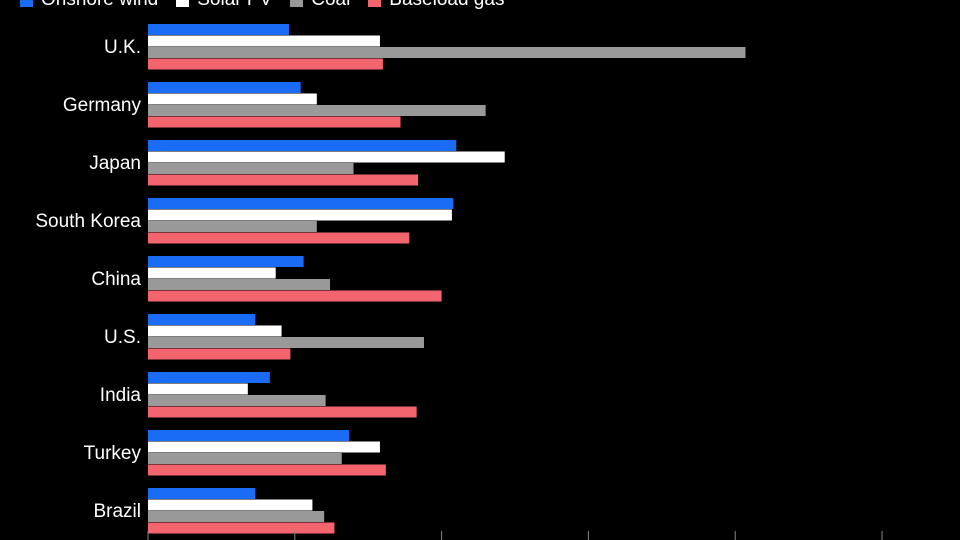  Describe the element at coordinates (26, 3) in the screenshot. I see `legend-swatch-onshore-wind` at that location.